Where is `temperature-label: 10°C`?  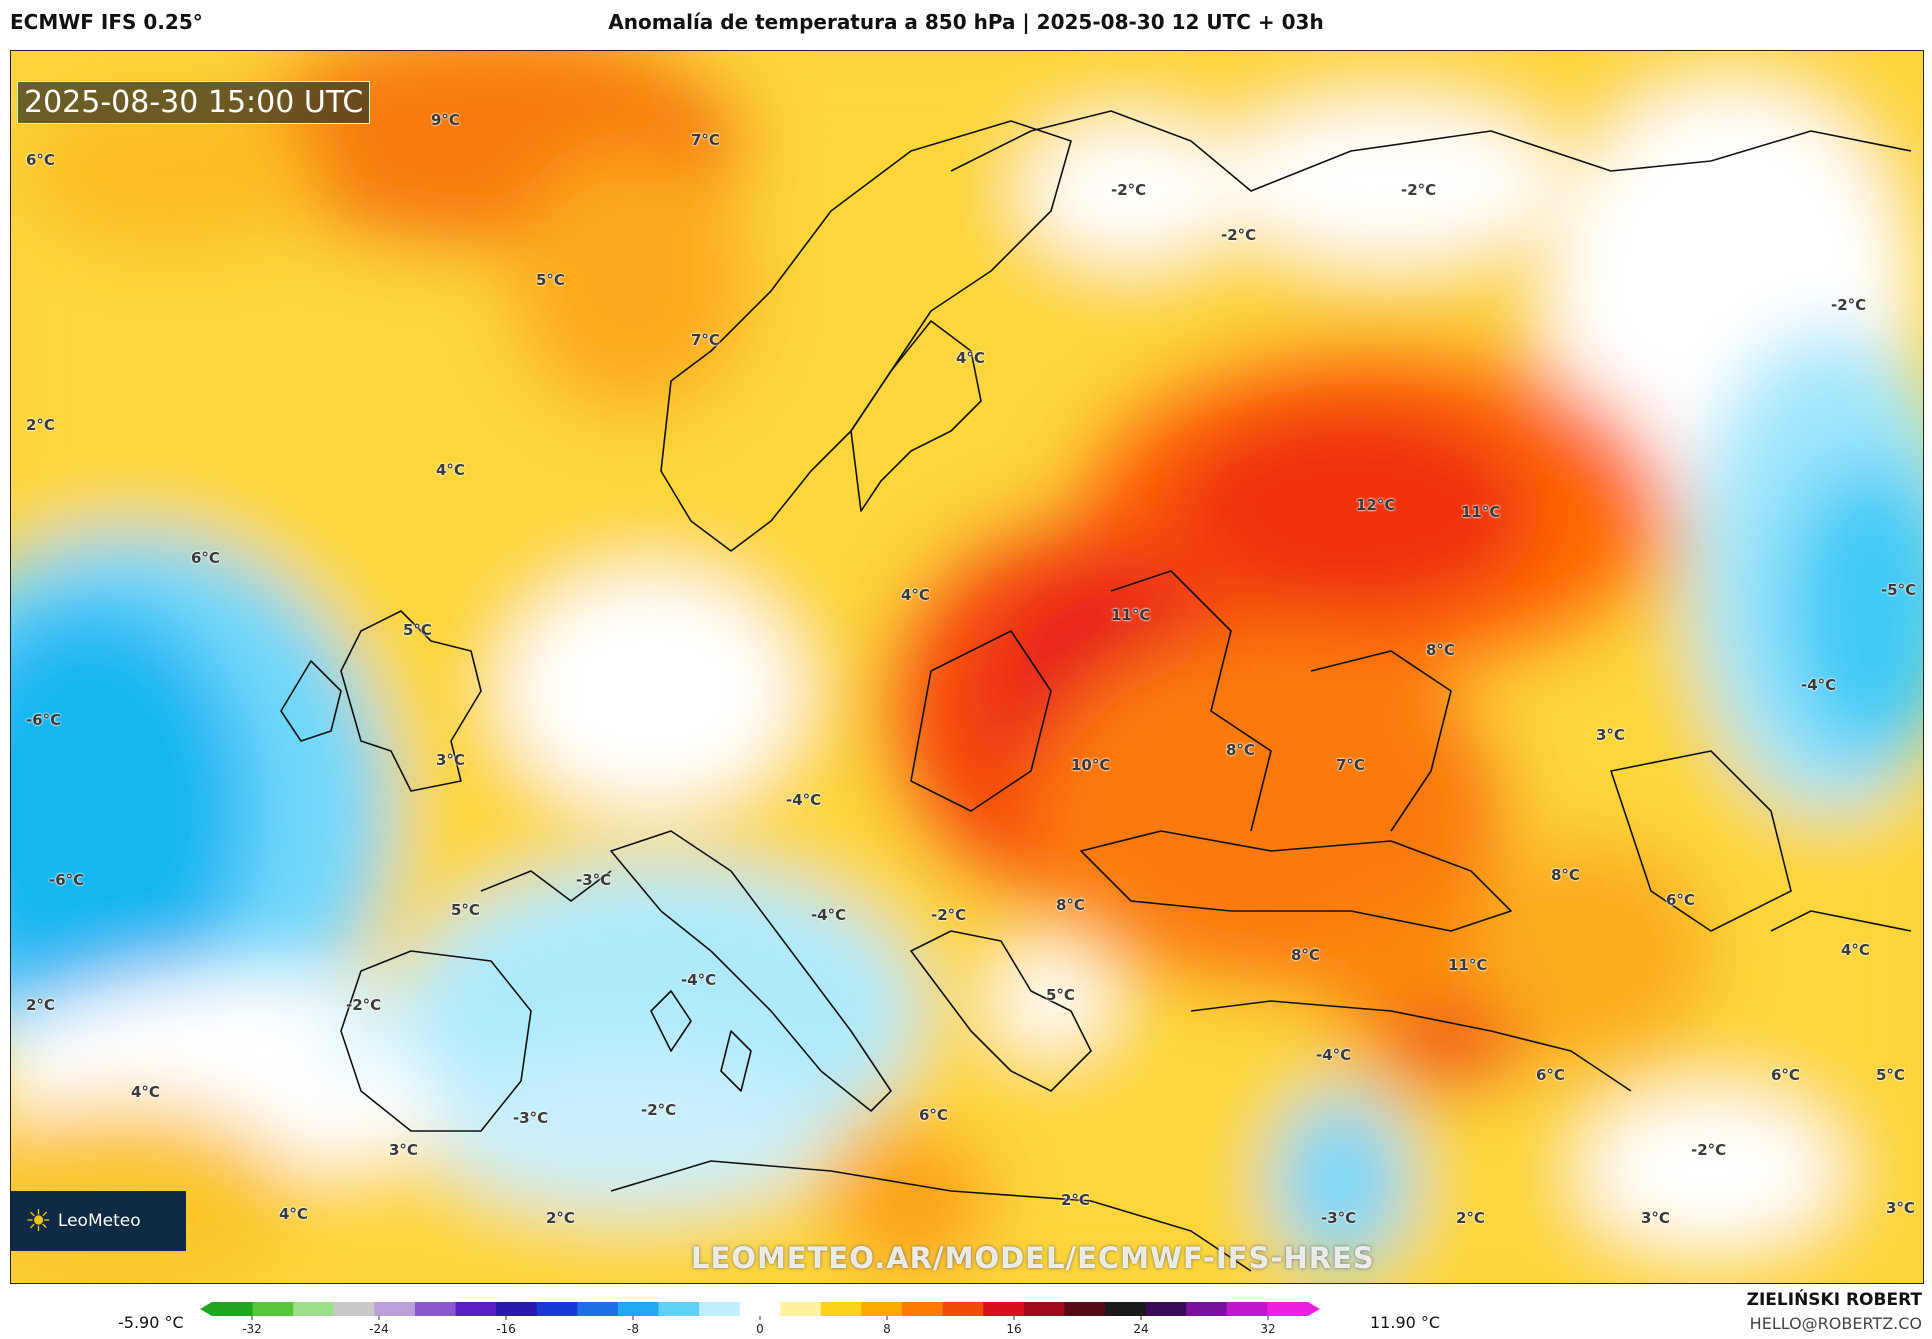 temperature-label: 10°C is located at coordinates (1091, 765).